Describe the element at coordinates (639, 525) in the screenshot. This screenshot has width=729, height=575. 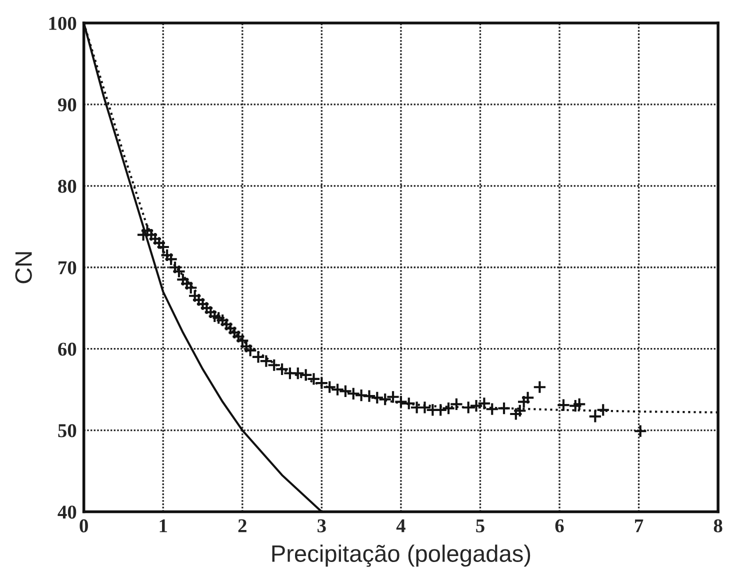
I see `x-tick-label: 7` at that location.